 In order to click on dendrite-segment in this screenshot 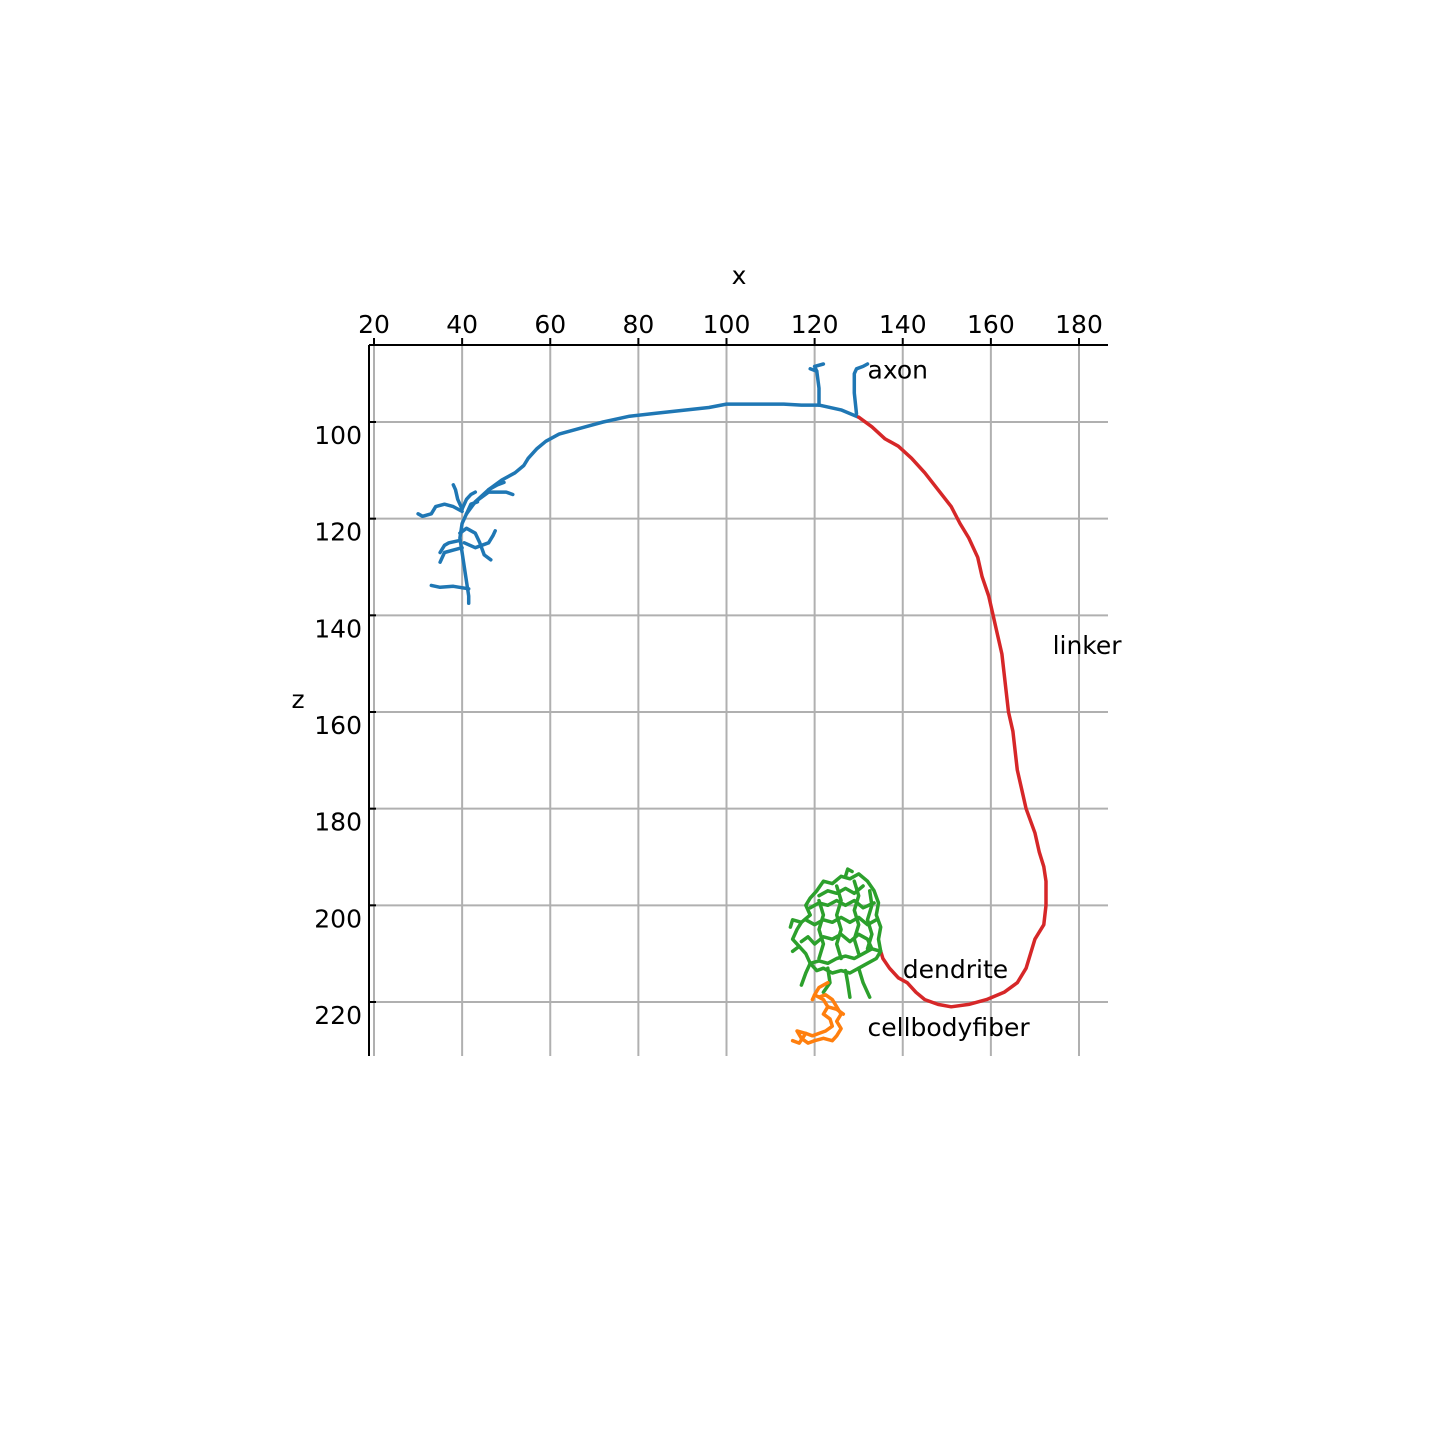, I will do `click(835, 933)`.